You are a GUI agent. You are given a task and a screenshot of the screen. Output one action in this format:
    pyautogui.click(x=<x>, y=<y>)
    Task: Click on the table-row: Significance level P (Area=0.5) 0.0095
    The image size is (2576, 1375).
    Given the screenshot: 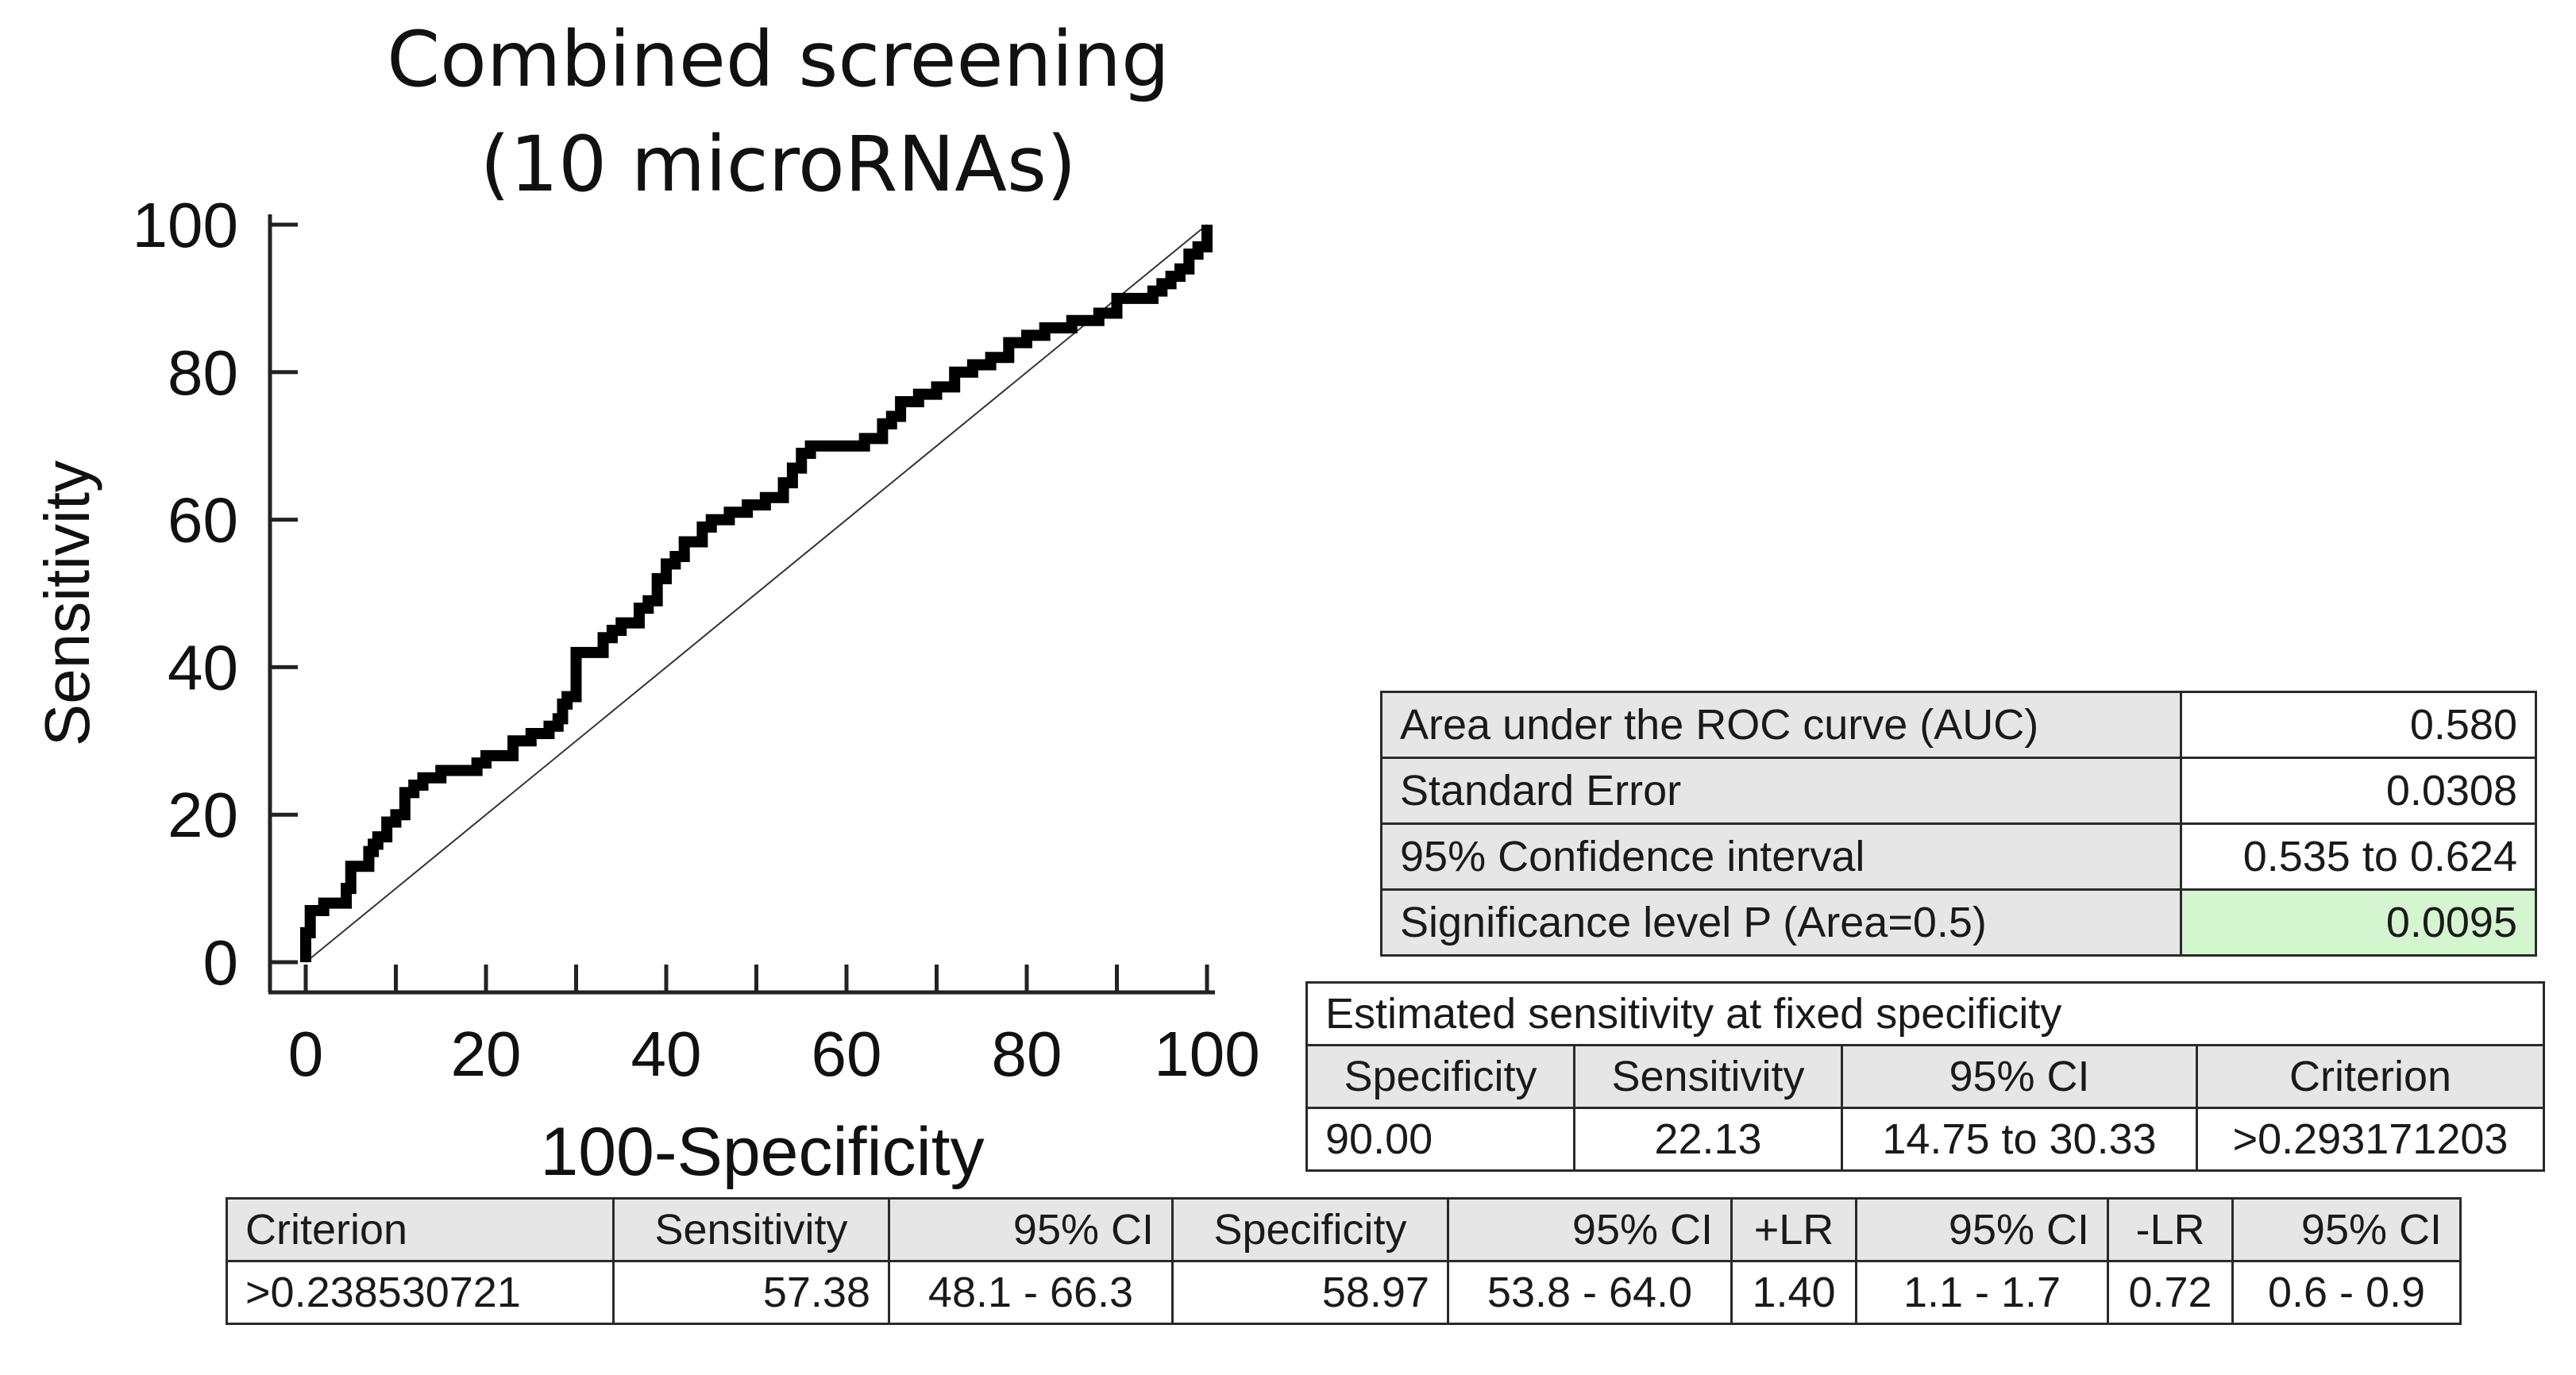 What is the action you would take?
    pyautogui.click(x=1959, y=922)
    